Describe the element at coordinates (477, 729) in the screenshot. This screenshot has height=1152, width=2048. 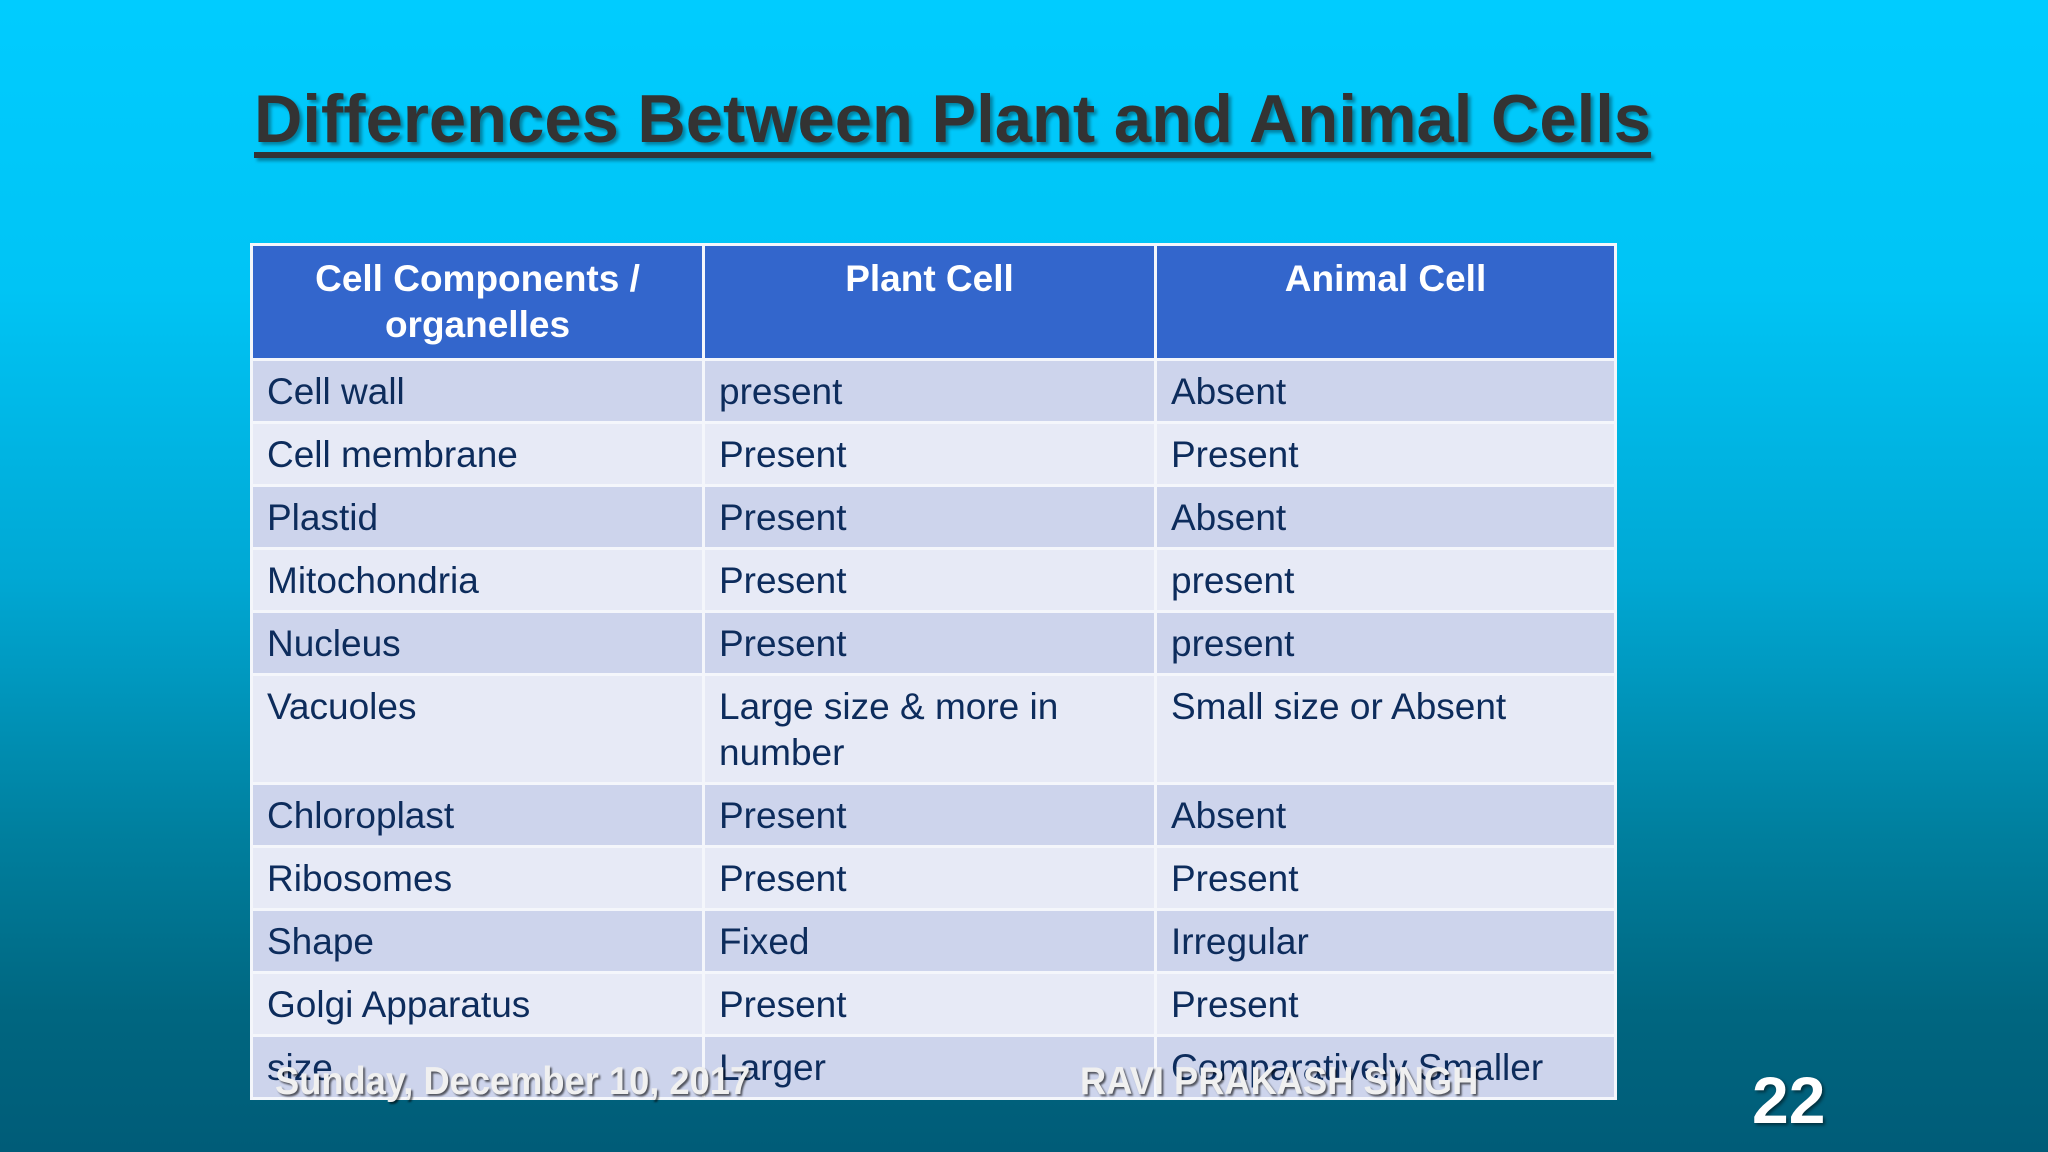
I see `cell-component: Vacuoles` at that location.